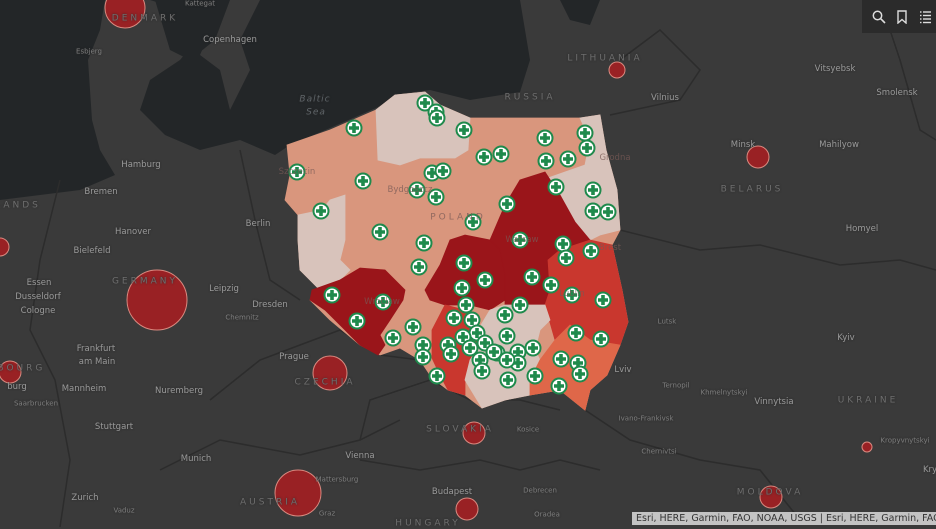  Describe the element at coordinates (337, 479) in the screenshot. I see `city-label: Mattersburg` at that location.